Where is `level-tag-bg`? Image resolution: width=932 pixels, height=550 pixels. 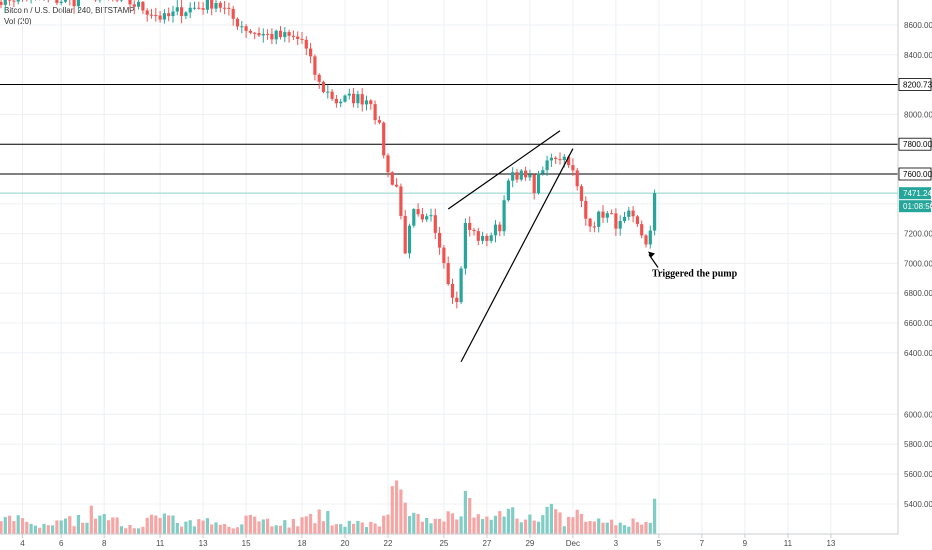 level-tag-bg is located at coordinates (915, 144).